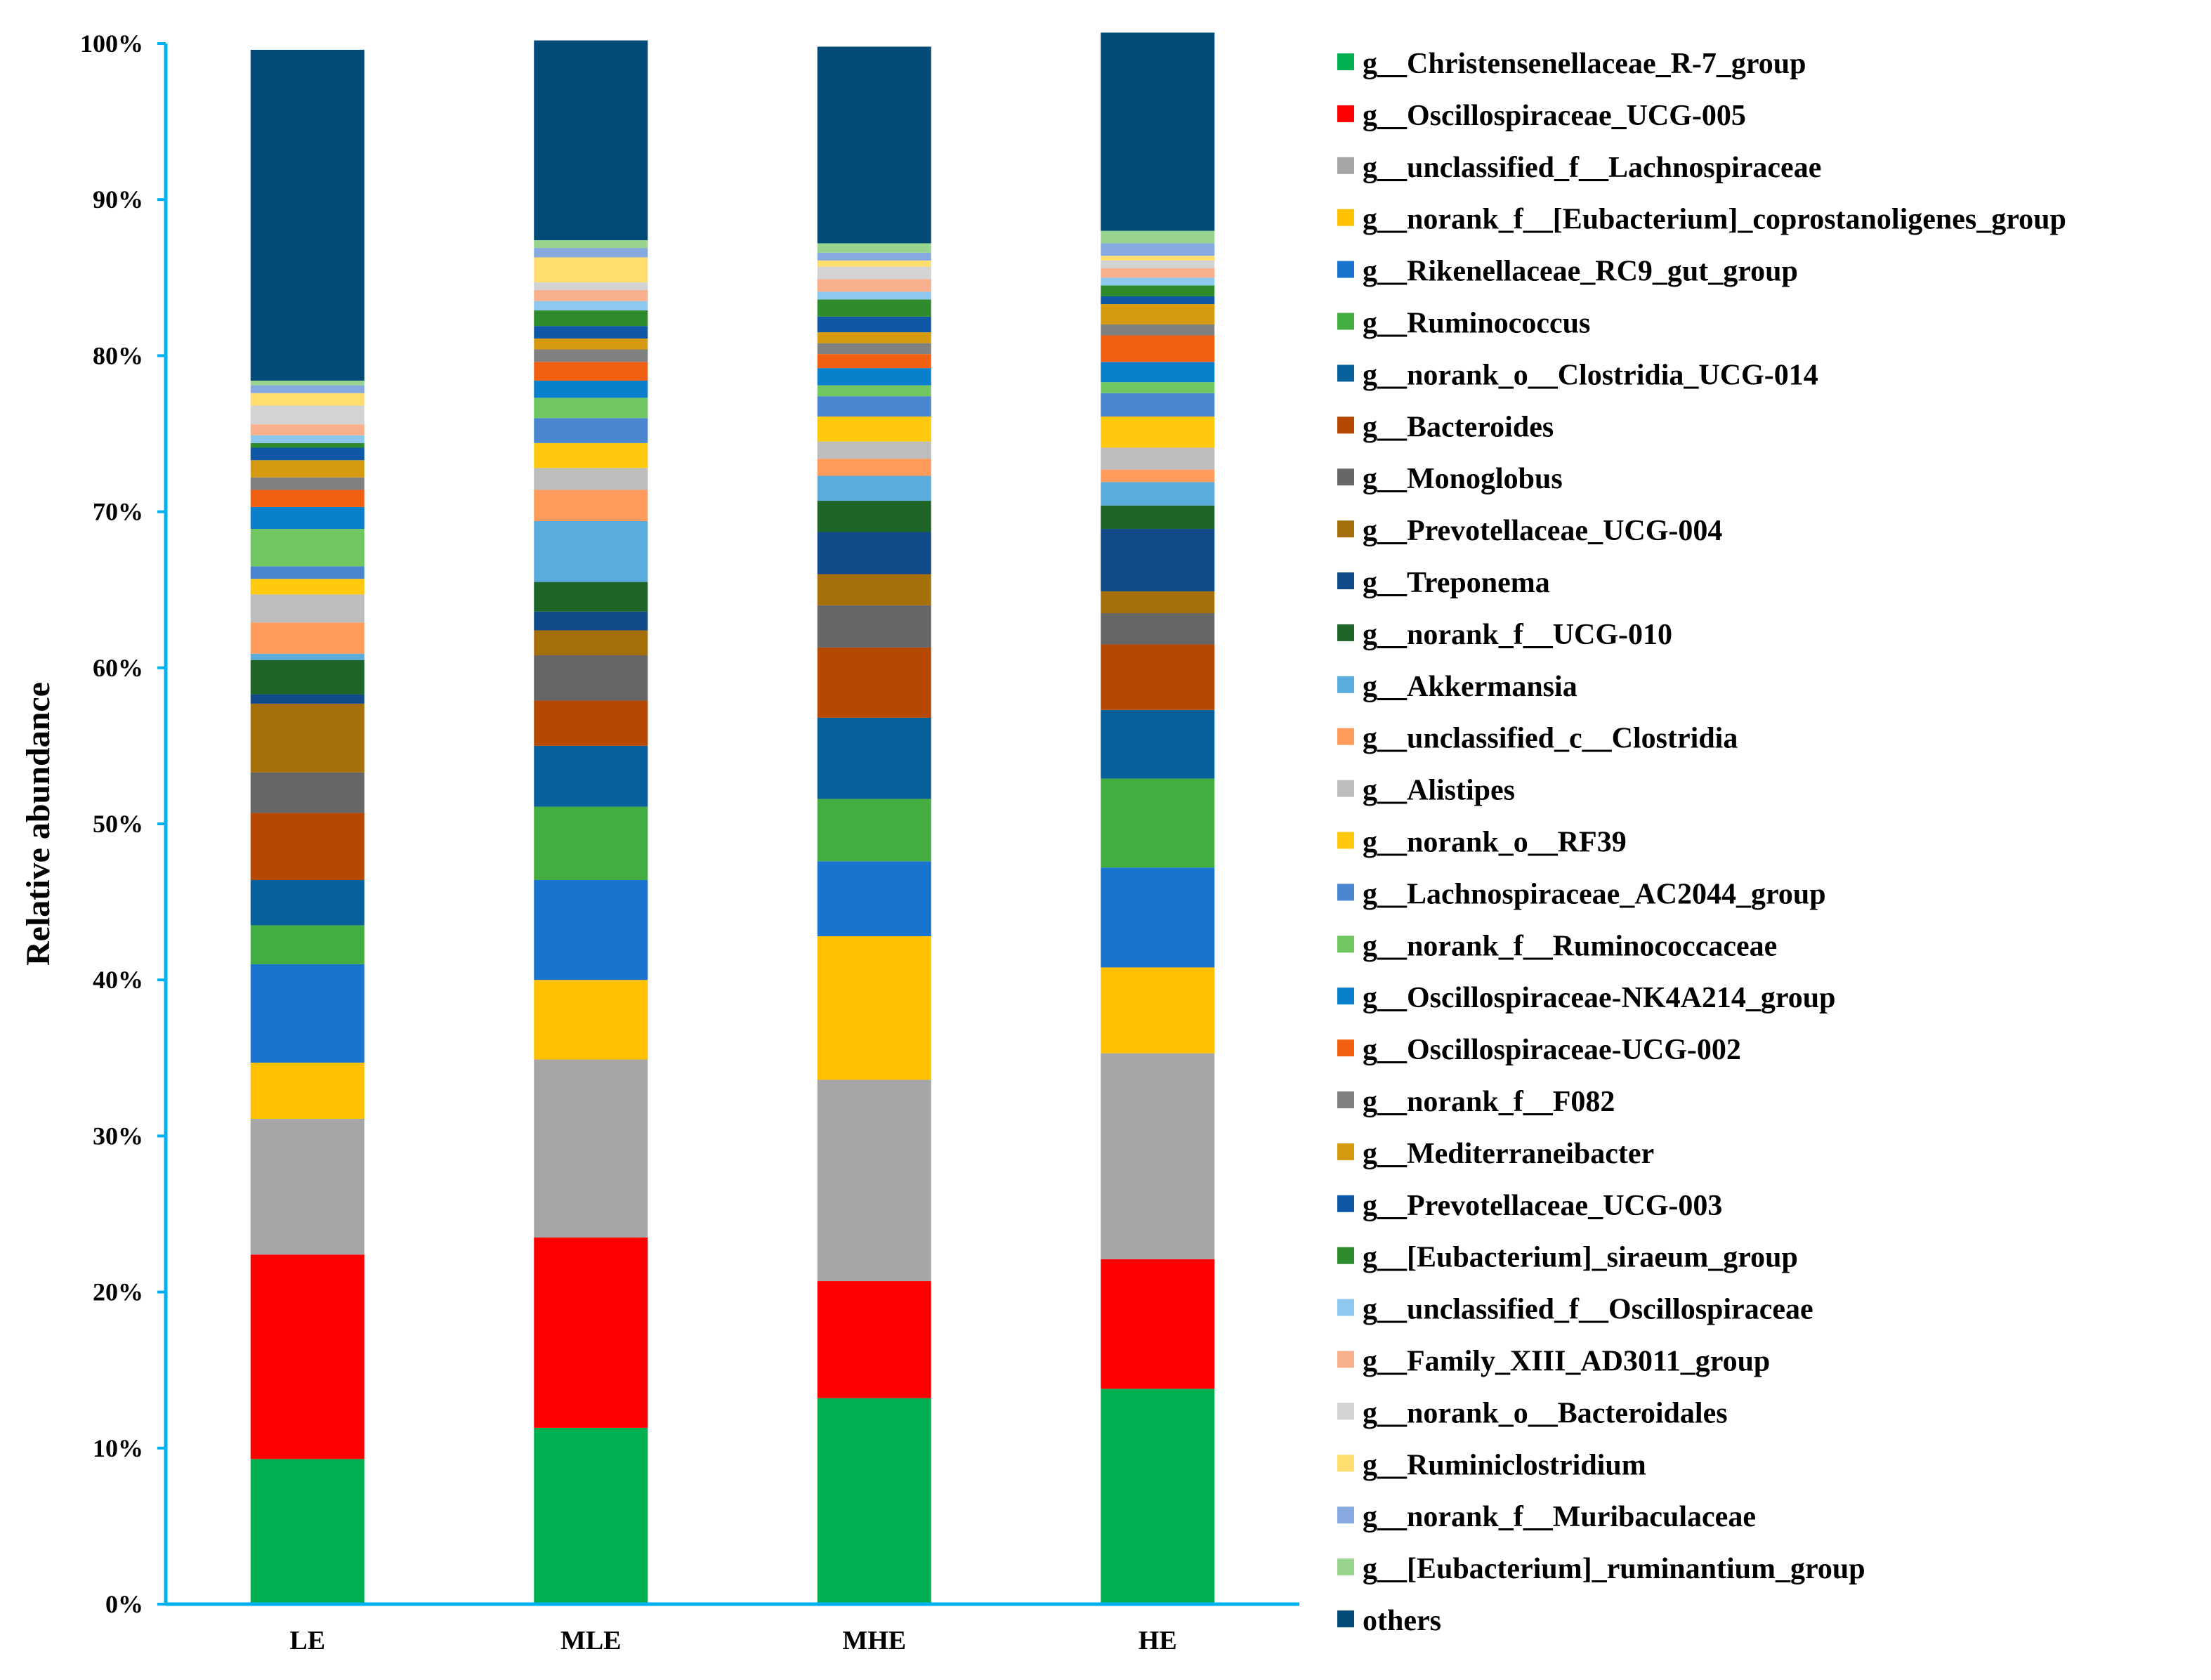  What do you see at coordinates (1439, 791) in the screenshot?
I see `legend-label: g__Alistipes` at bounding box center [1439, 791].